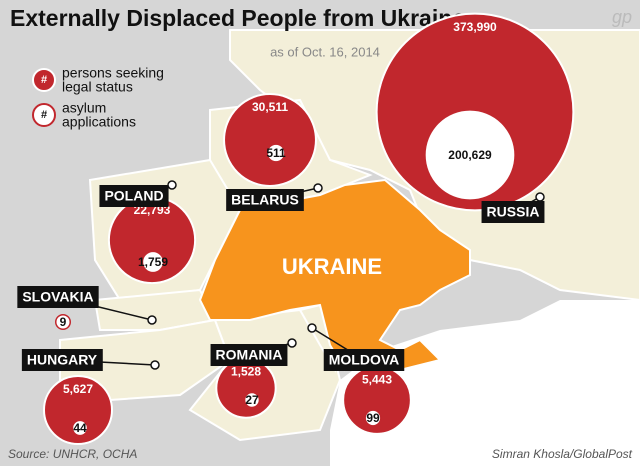  I want to click on asylum-label: 27, so click(252, 400).